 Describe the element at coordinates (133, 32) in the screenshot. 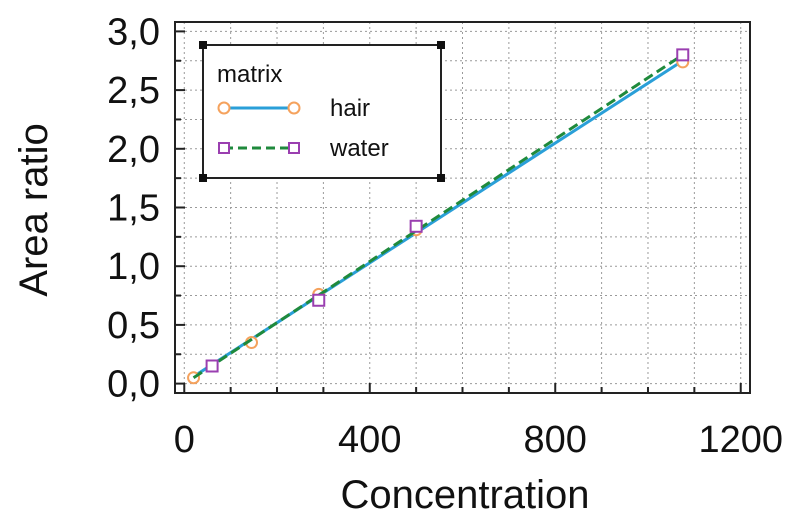

I see `y-tick-label: 3,0` at that location.